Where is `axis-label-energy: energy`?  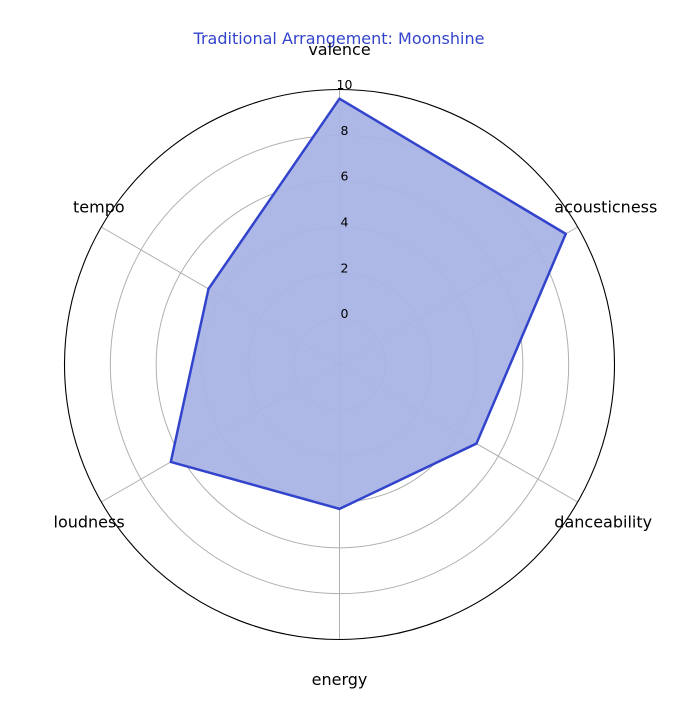 axis-label-energy: energy is located at coordinates (340, 679).